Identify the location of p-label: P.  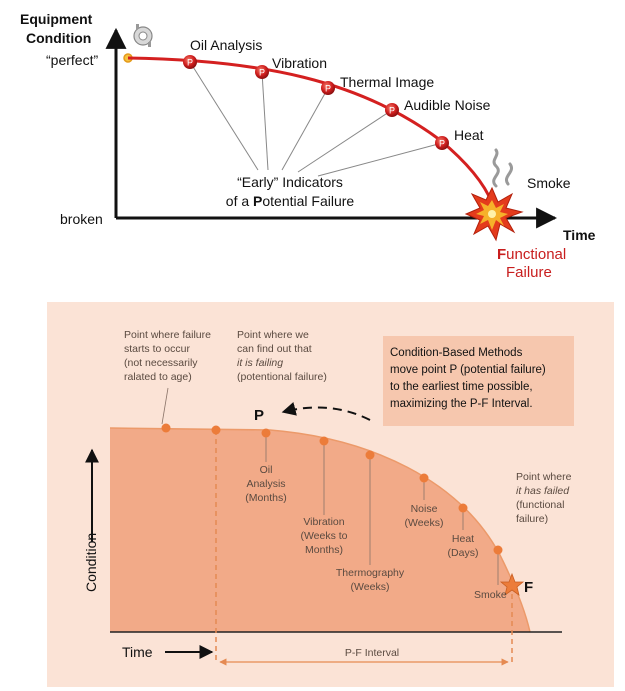
(259, 415).